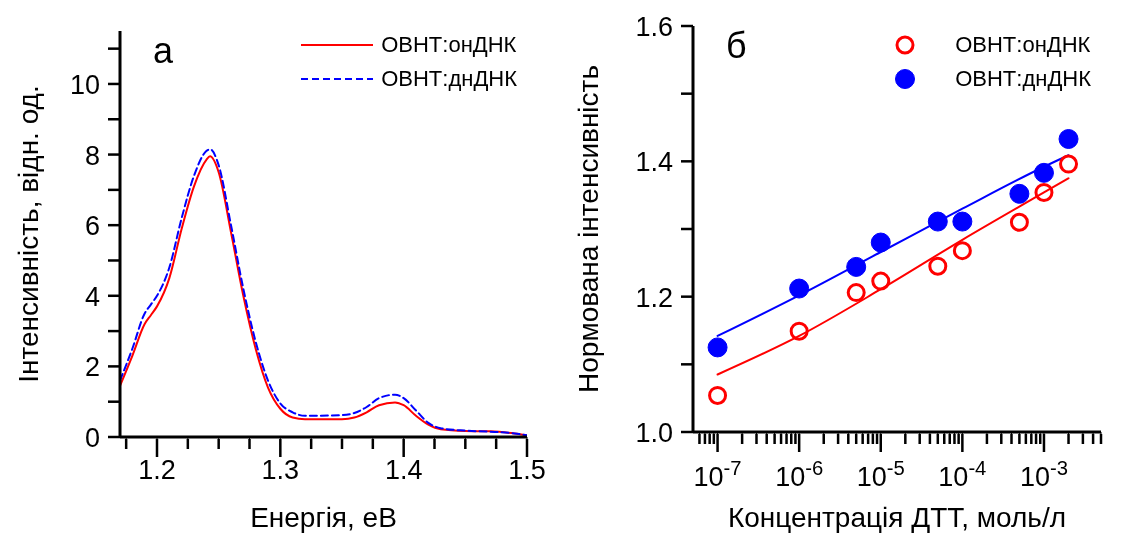 The height and width of the screenshot is (539, 1133). I want to click on y-tick-label: 1.2, so click(654, 297).